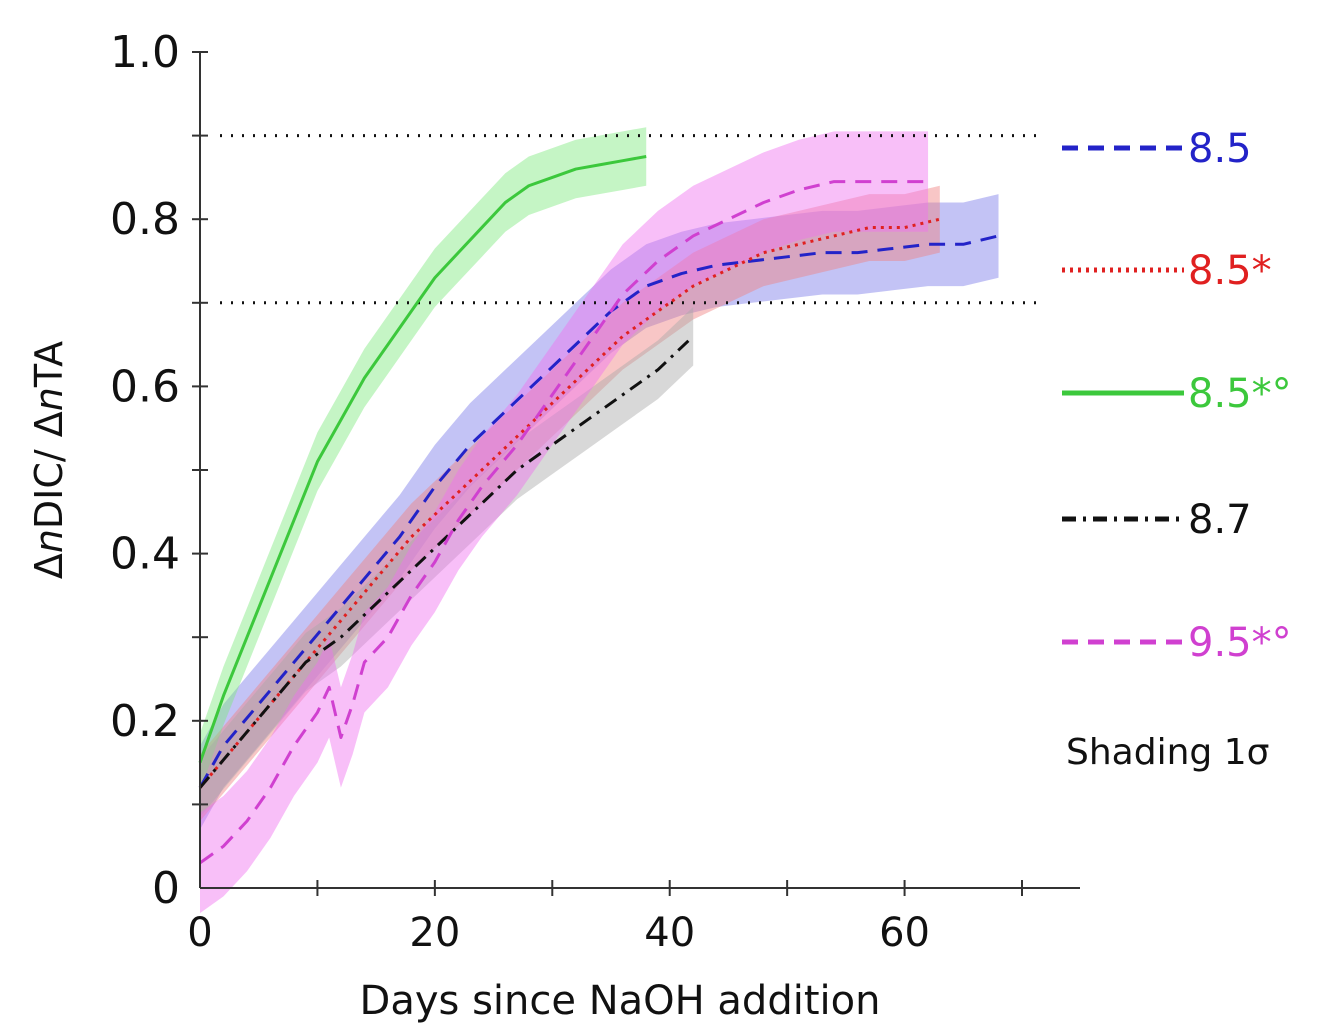  What do you see at coordinates (1177, 396) in the screenshot?
I see `legend: 8.5 8.5* 8.5*° 8.7 9.5*°` at bounding box center [1177, 396].